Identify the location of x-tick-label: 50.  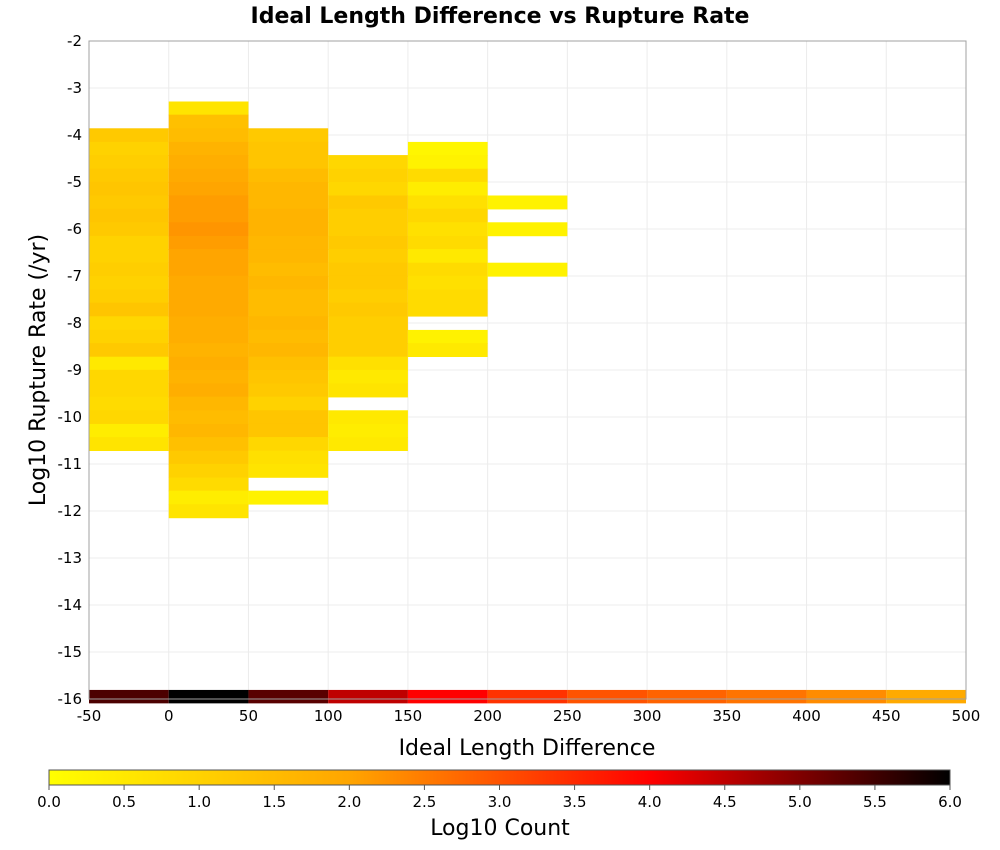
(248, 716).